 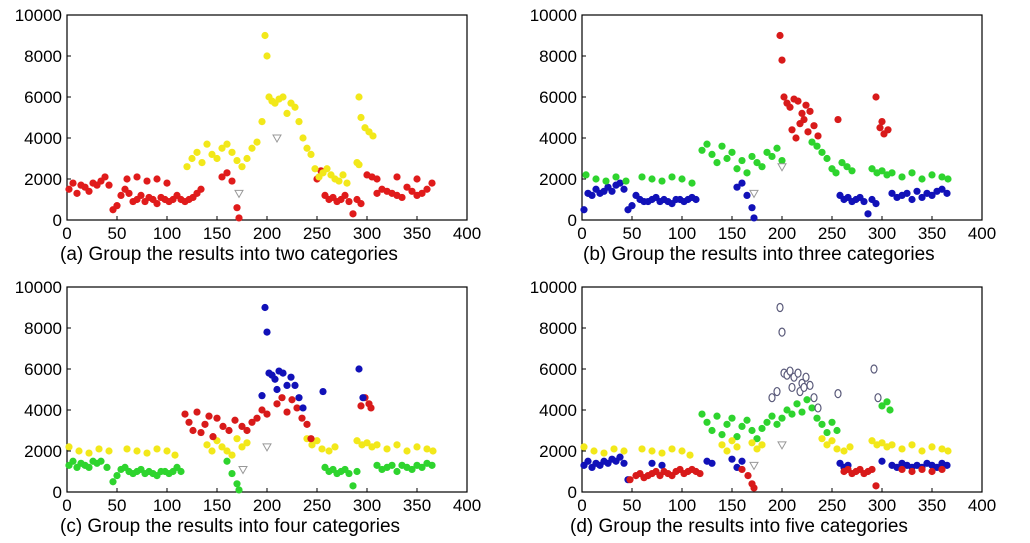 I want to click on y-tick-label: 2000, so click(x=43, y=179).